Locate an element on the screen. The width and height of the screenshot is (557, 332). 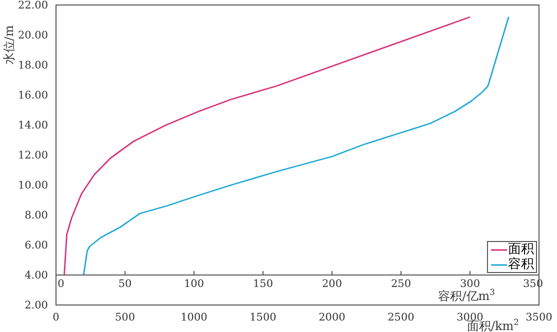
y-tick-label: 2.00 is located at coordinates (36, 306).